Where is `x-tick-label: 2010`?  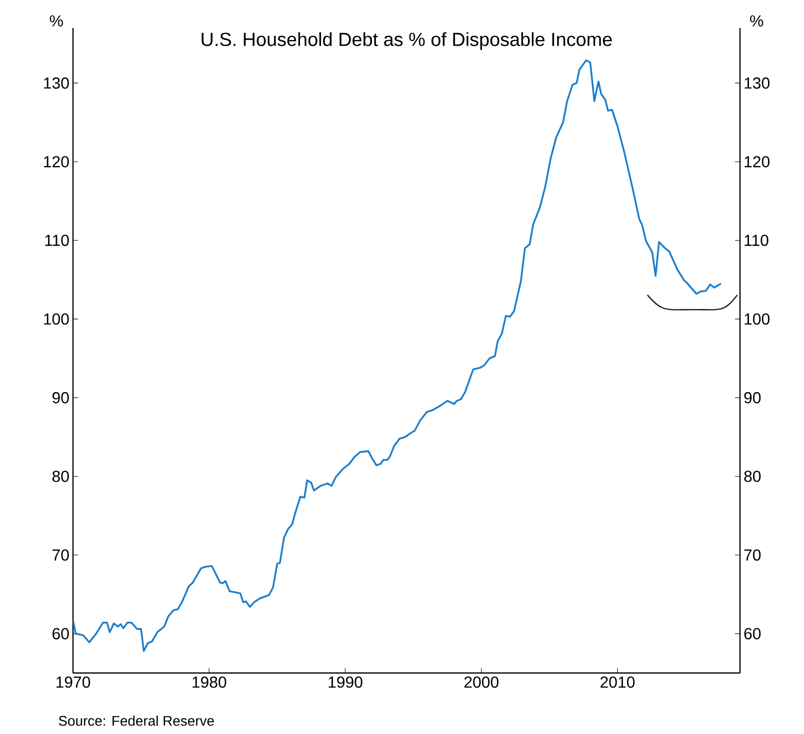 x-tick-label: 2010 is located at coordinates (617, 682).